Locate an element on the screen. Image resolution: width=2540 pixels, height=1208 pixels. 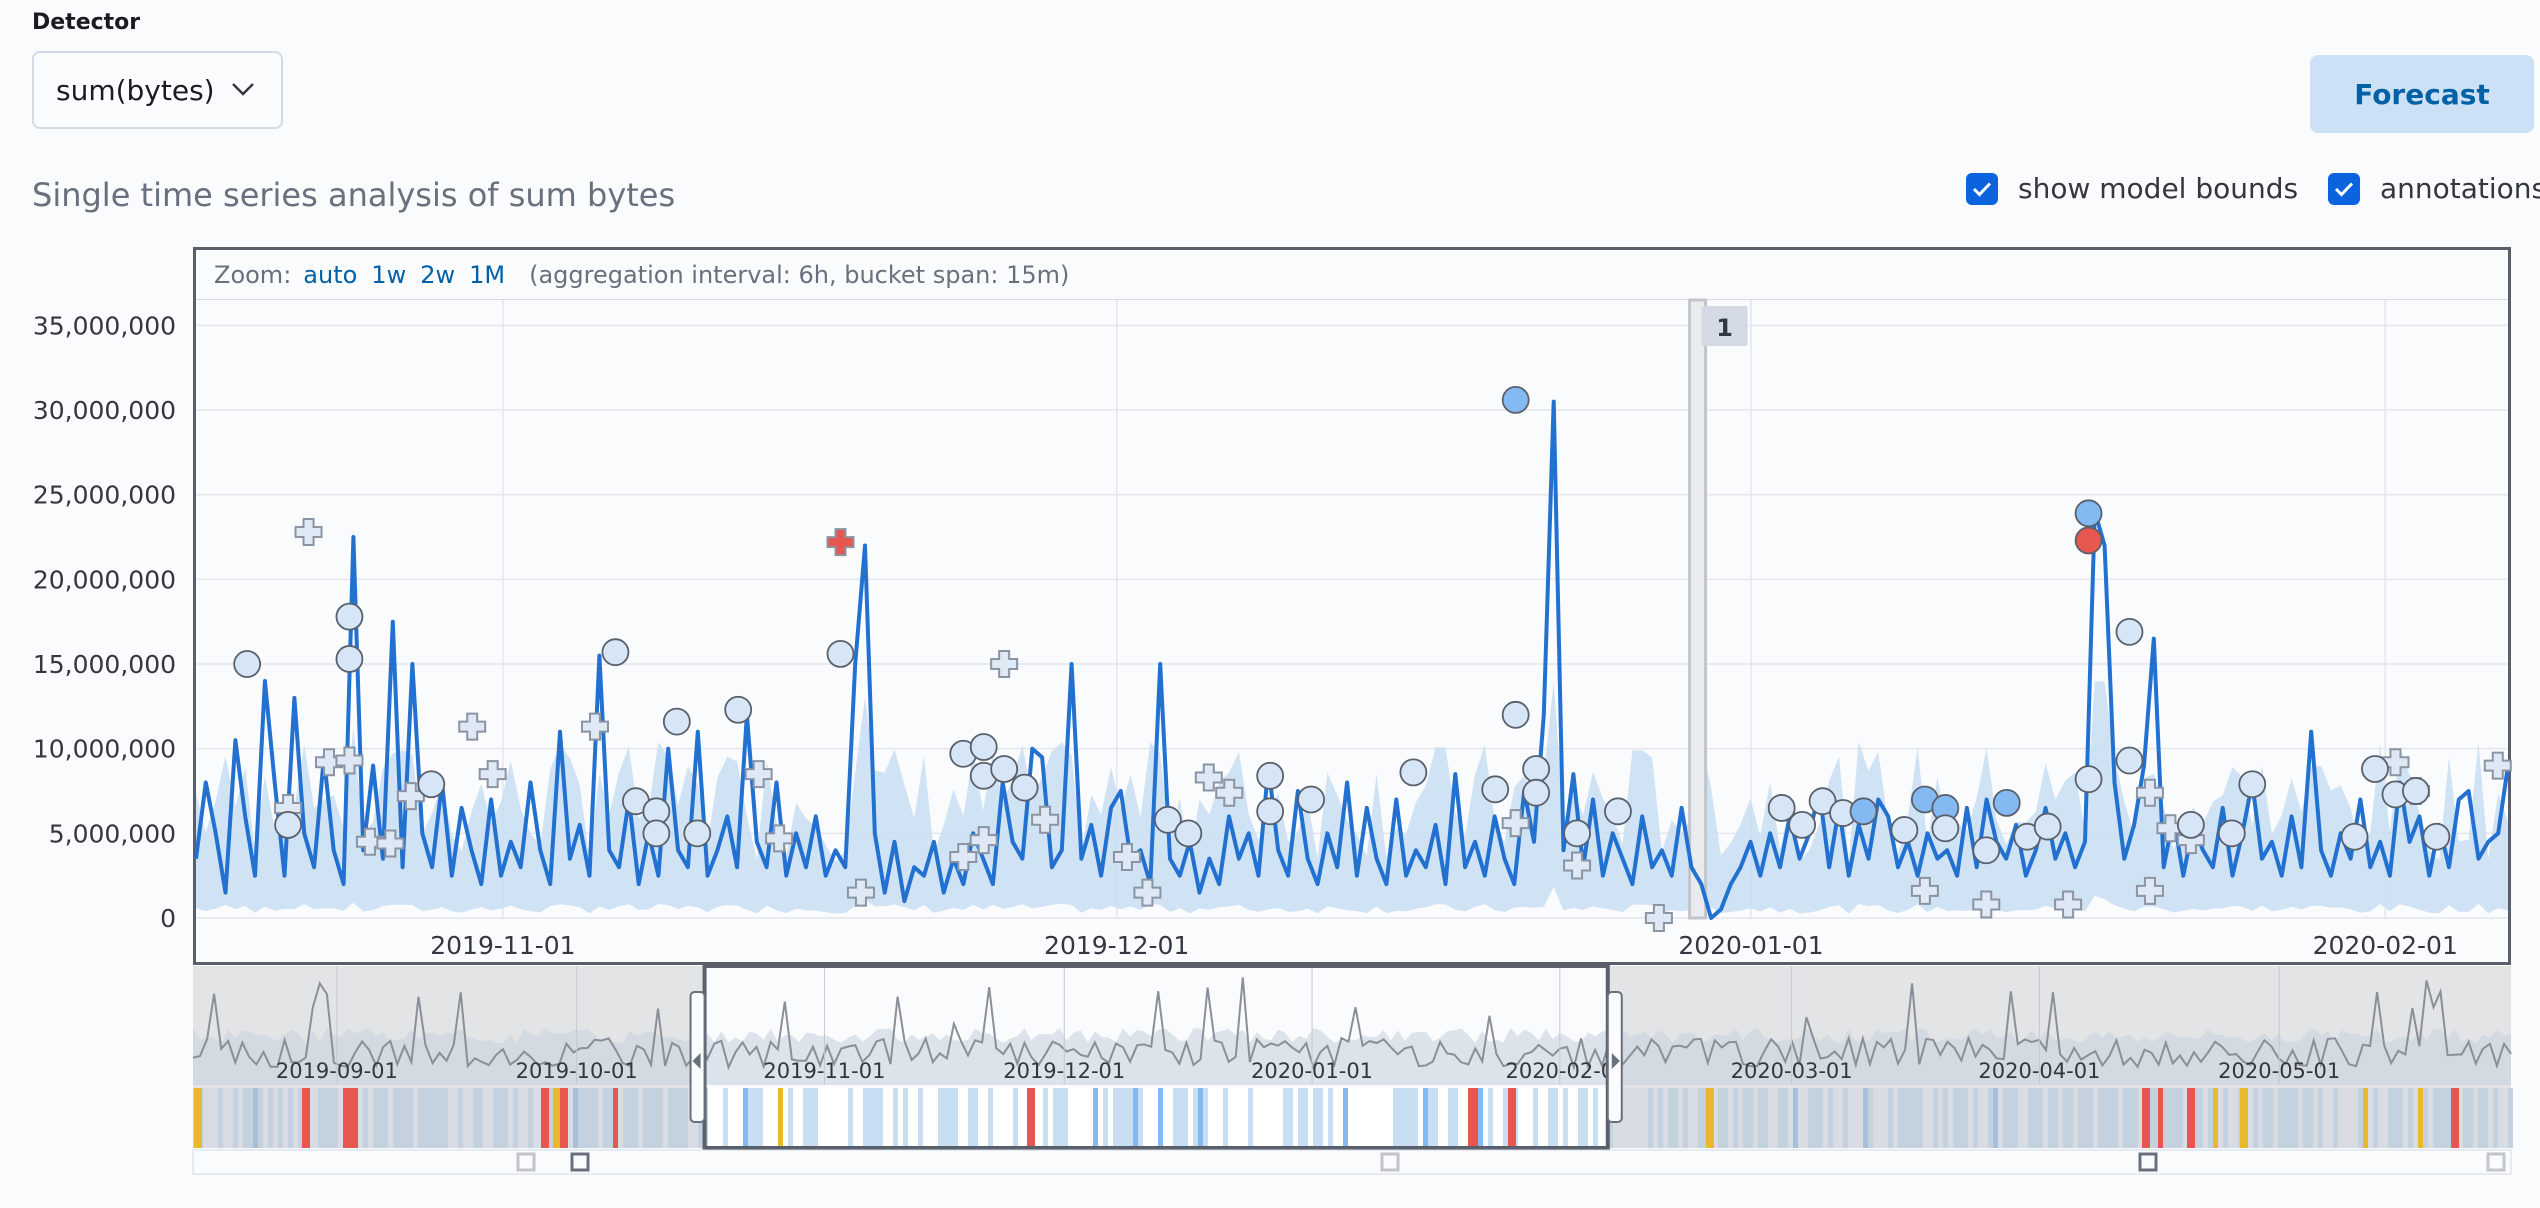
show-model-bounds-checkbox: show model bounds is located at coordinates (2132, 188).